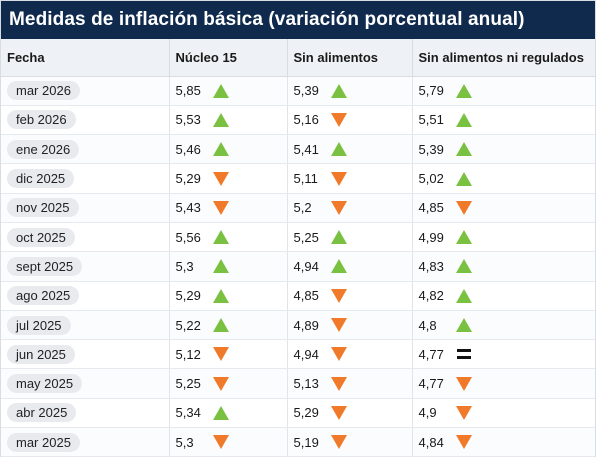 The height and width of the screenshot is (457, 596). I want to click on cell-value: 5,3, so click(184, 266).